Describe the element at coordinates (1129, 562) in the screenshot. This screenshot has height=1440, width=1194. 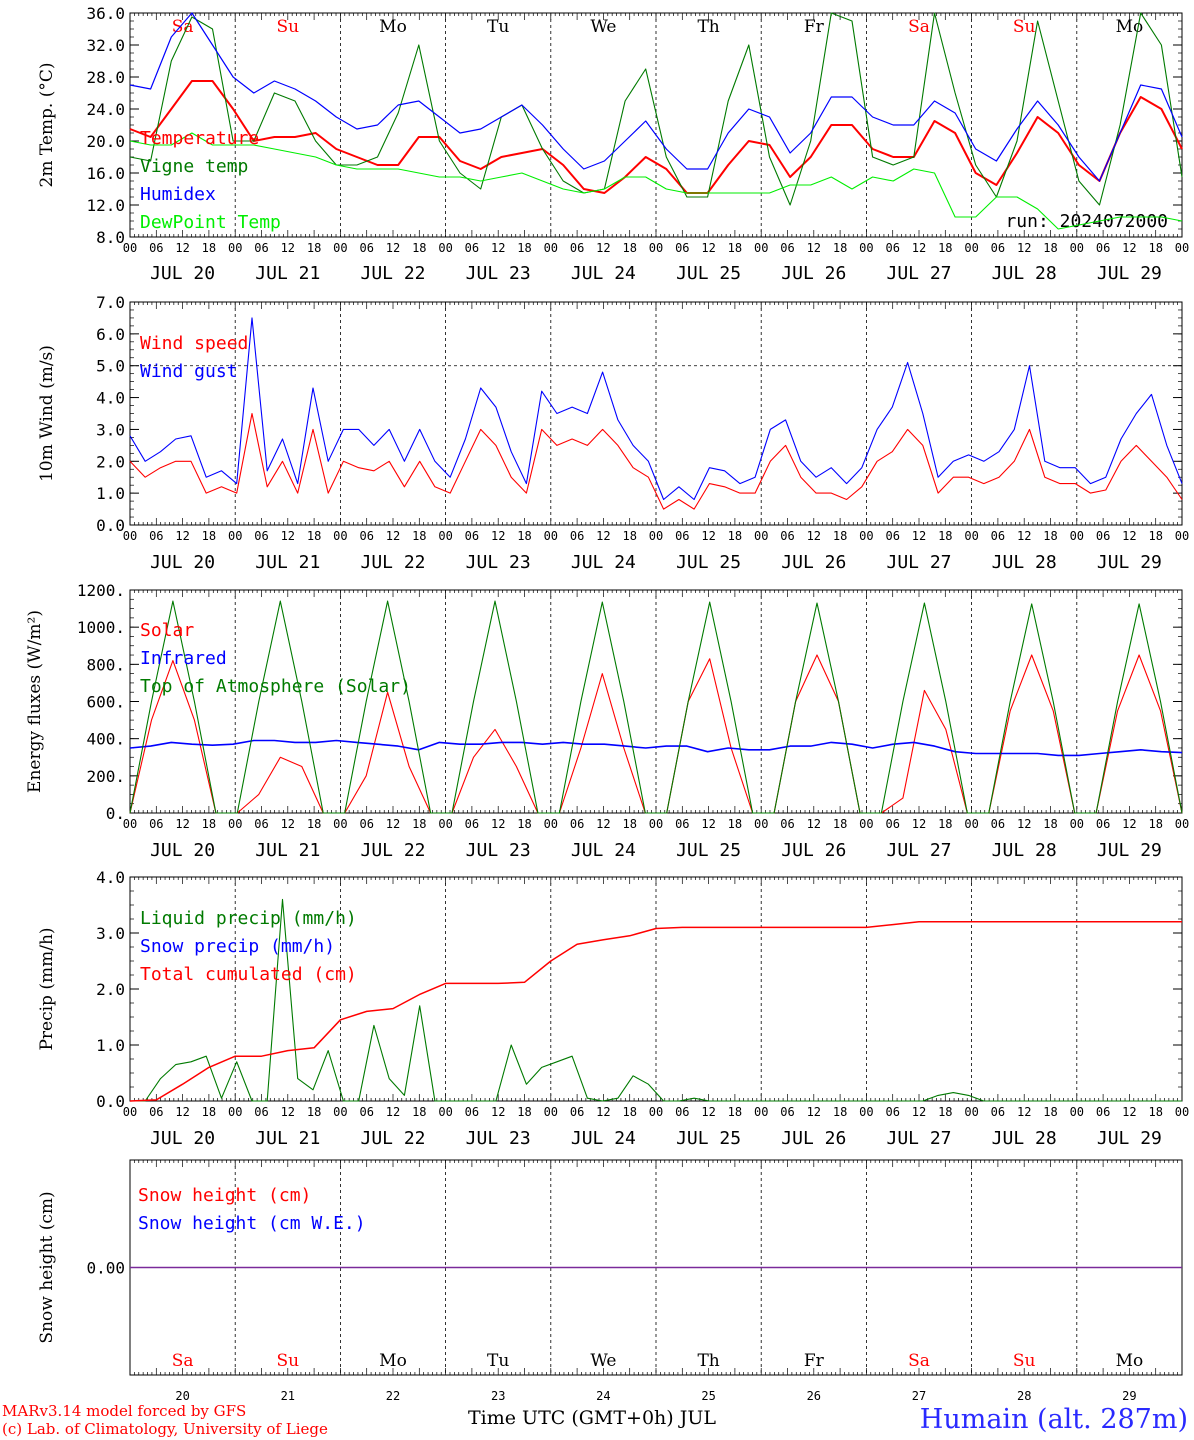
I see `date-label: JUL 29` at that location.